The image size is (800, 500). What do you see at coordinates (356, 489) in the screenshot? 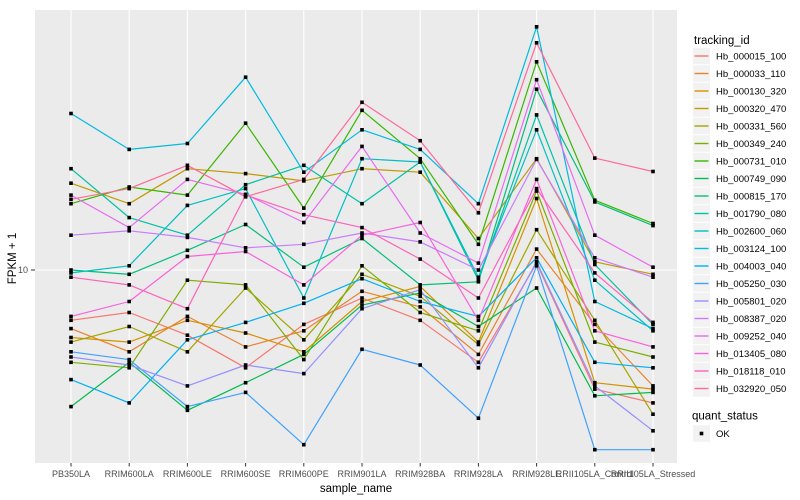
I see `x-axis-title: sample_name` at bounding box center [356, 489].